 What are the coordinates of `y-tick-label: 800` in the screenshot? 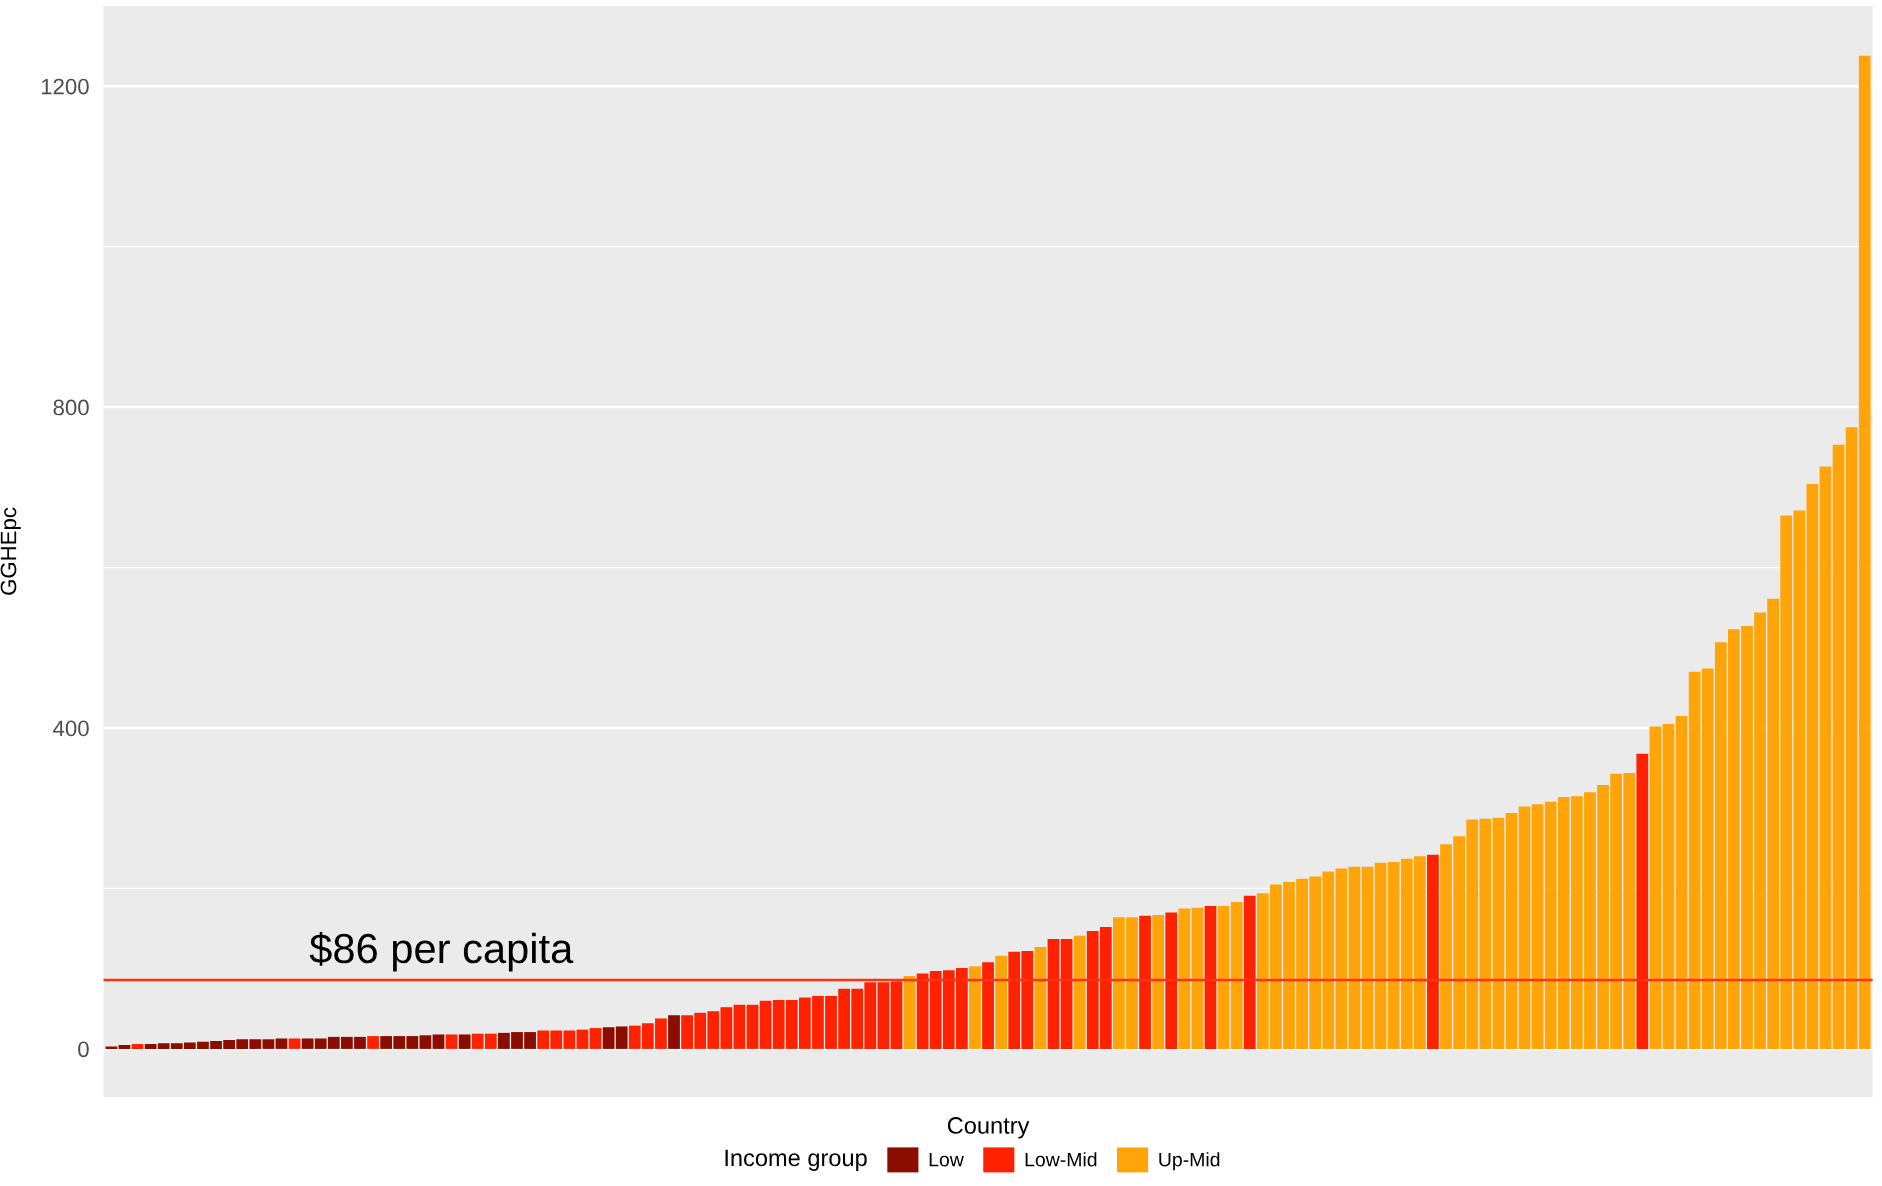 It's located at (71, 407).